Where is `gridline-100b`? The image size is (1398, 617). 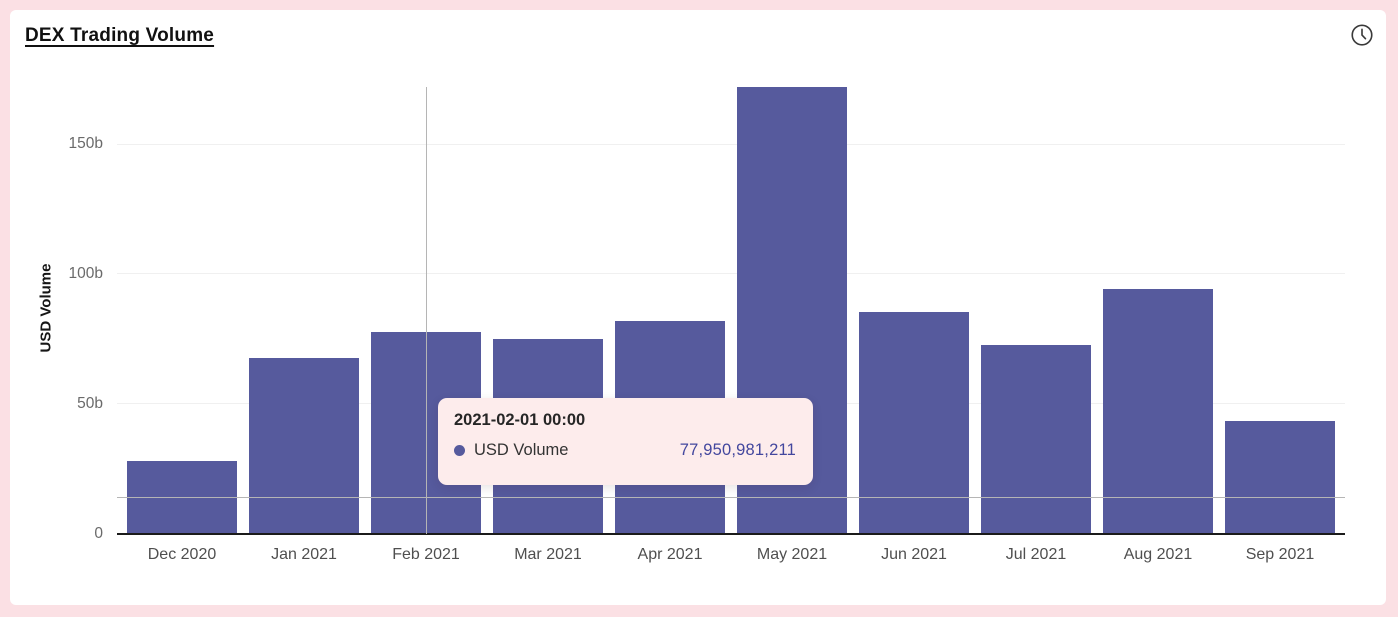 gridline-100b is located at coordinates (731, 274).